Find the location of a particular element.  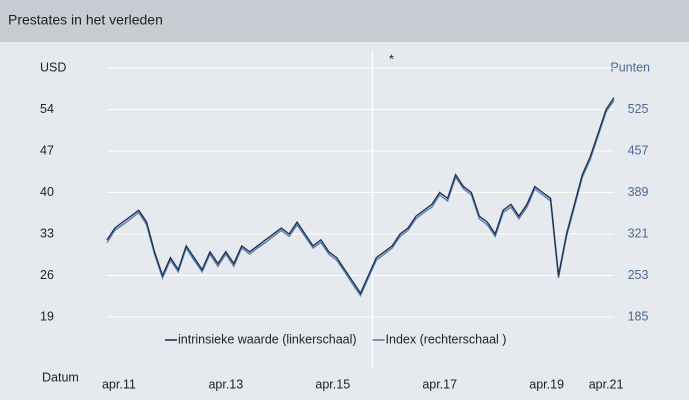

x-axis-label: Datum is located at coordinates (60, 377).